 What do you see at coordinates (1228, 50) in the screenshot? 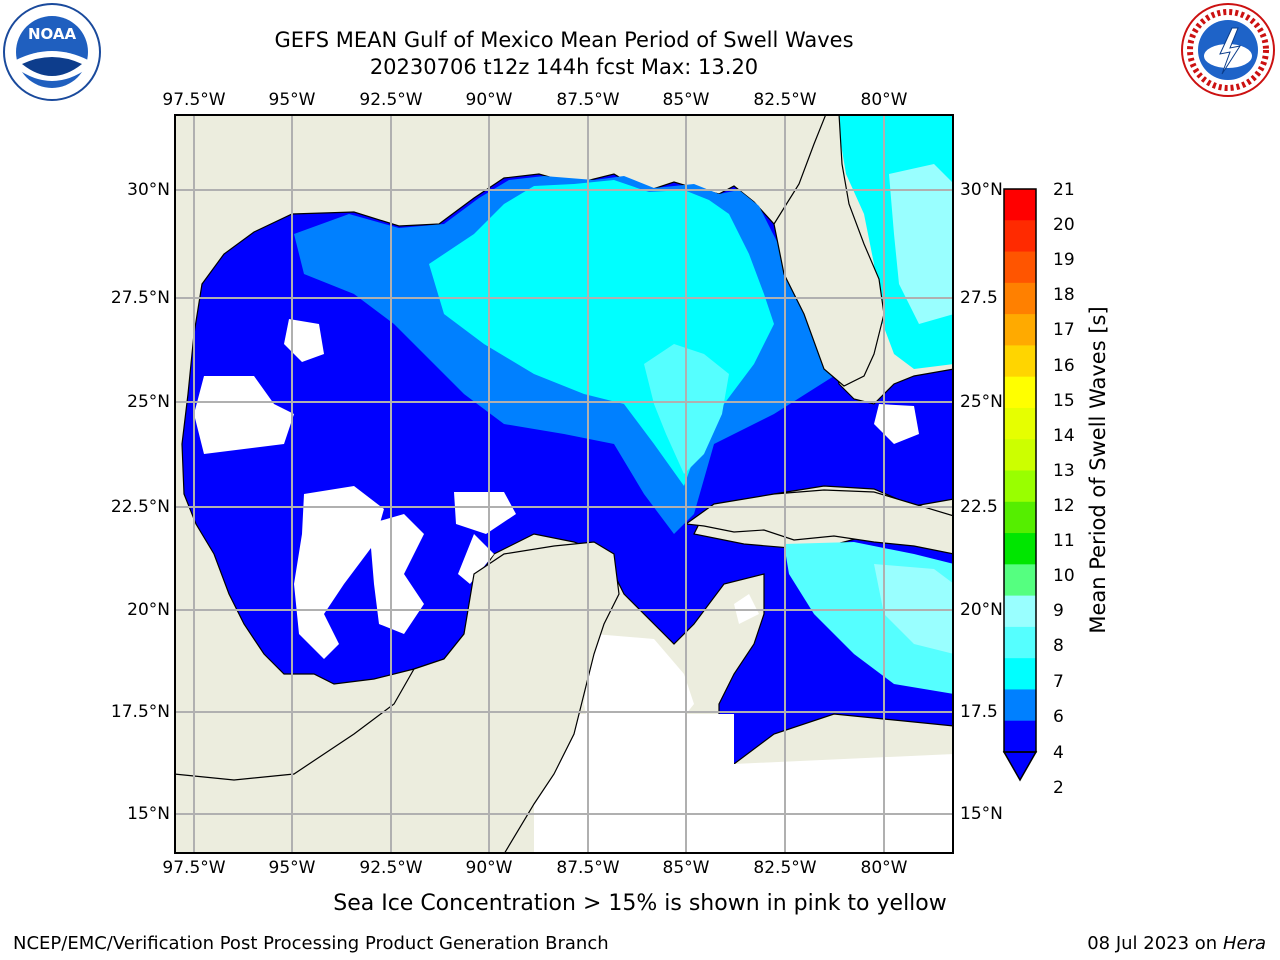
I see `nws-logo` at bounding box center [1228, 50].